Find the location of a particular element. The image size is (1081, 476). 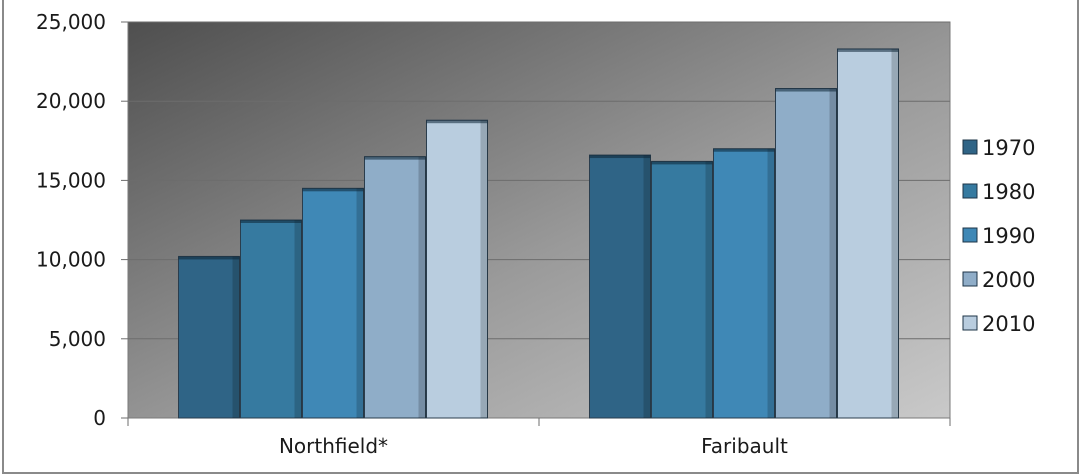

bar-1980-northfield is located at coordinates (271, 319).